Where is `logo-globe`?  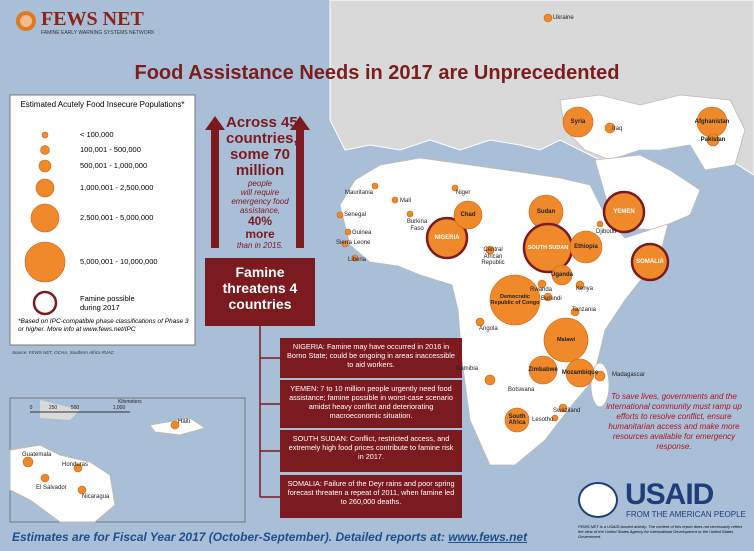 logo-globe is located at coordinates (26, 21).